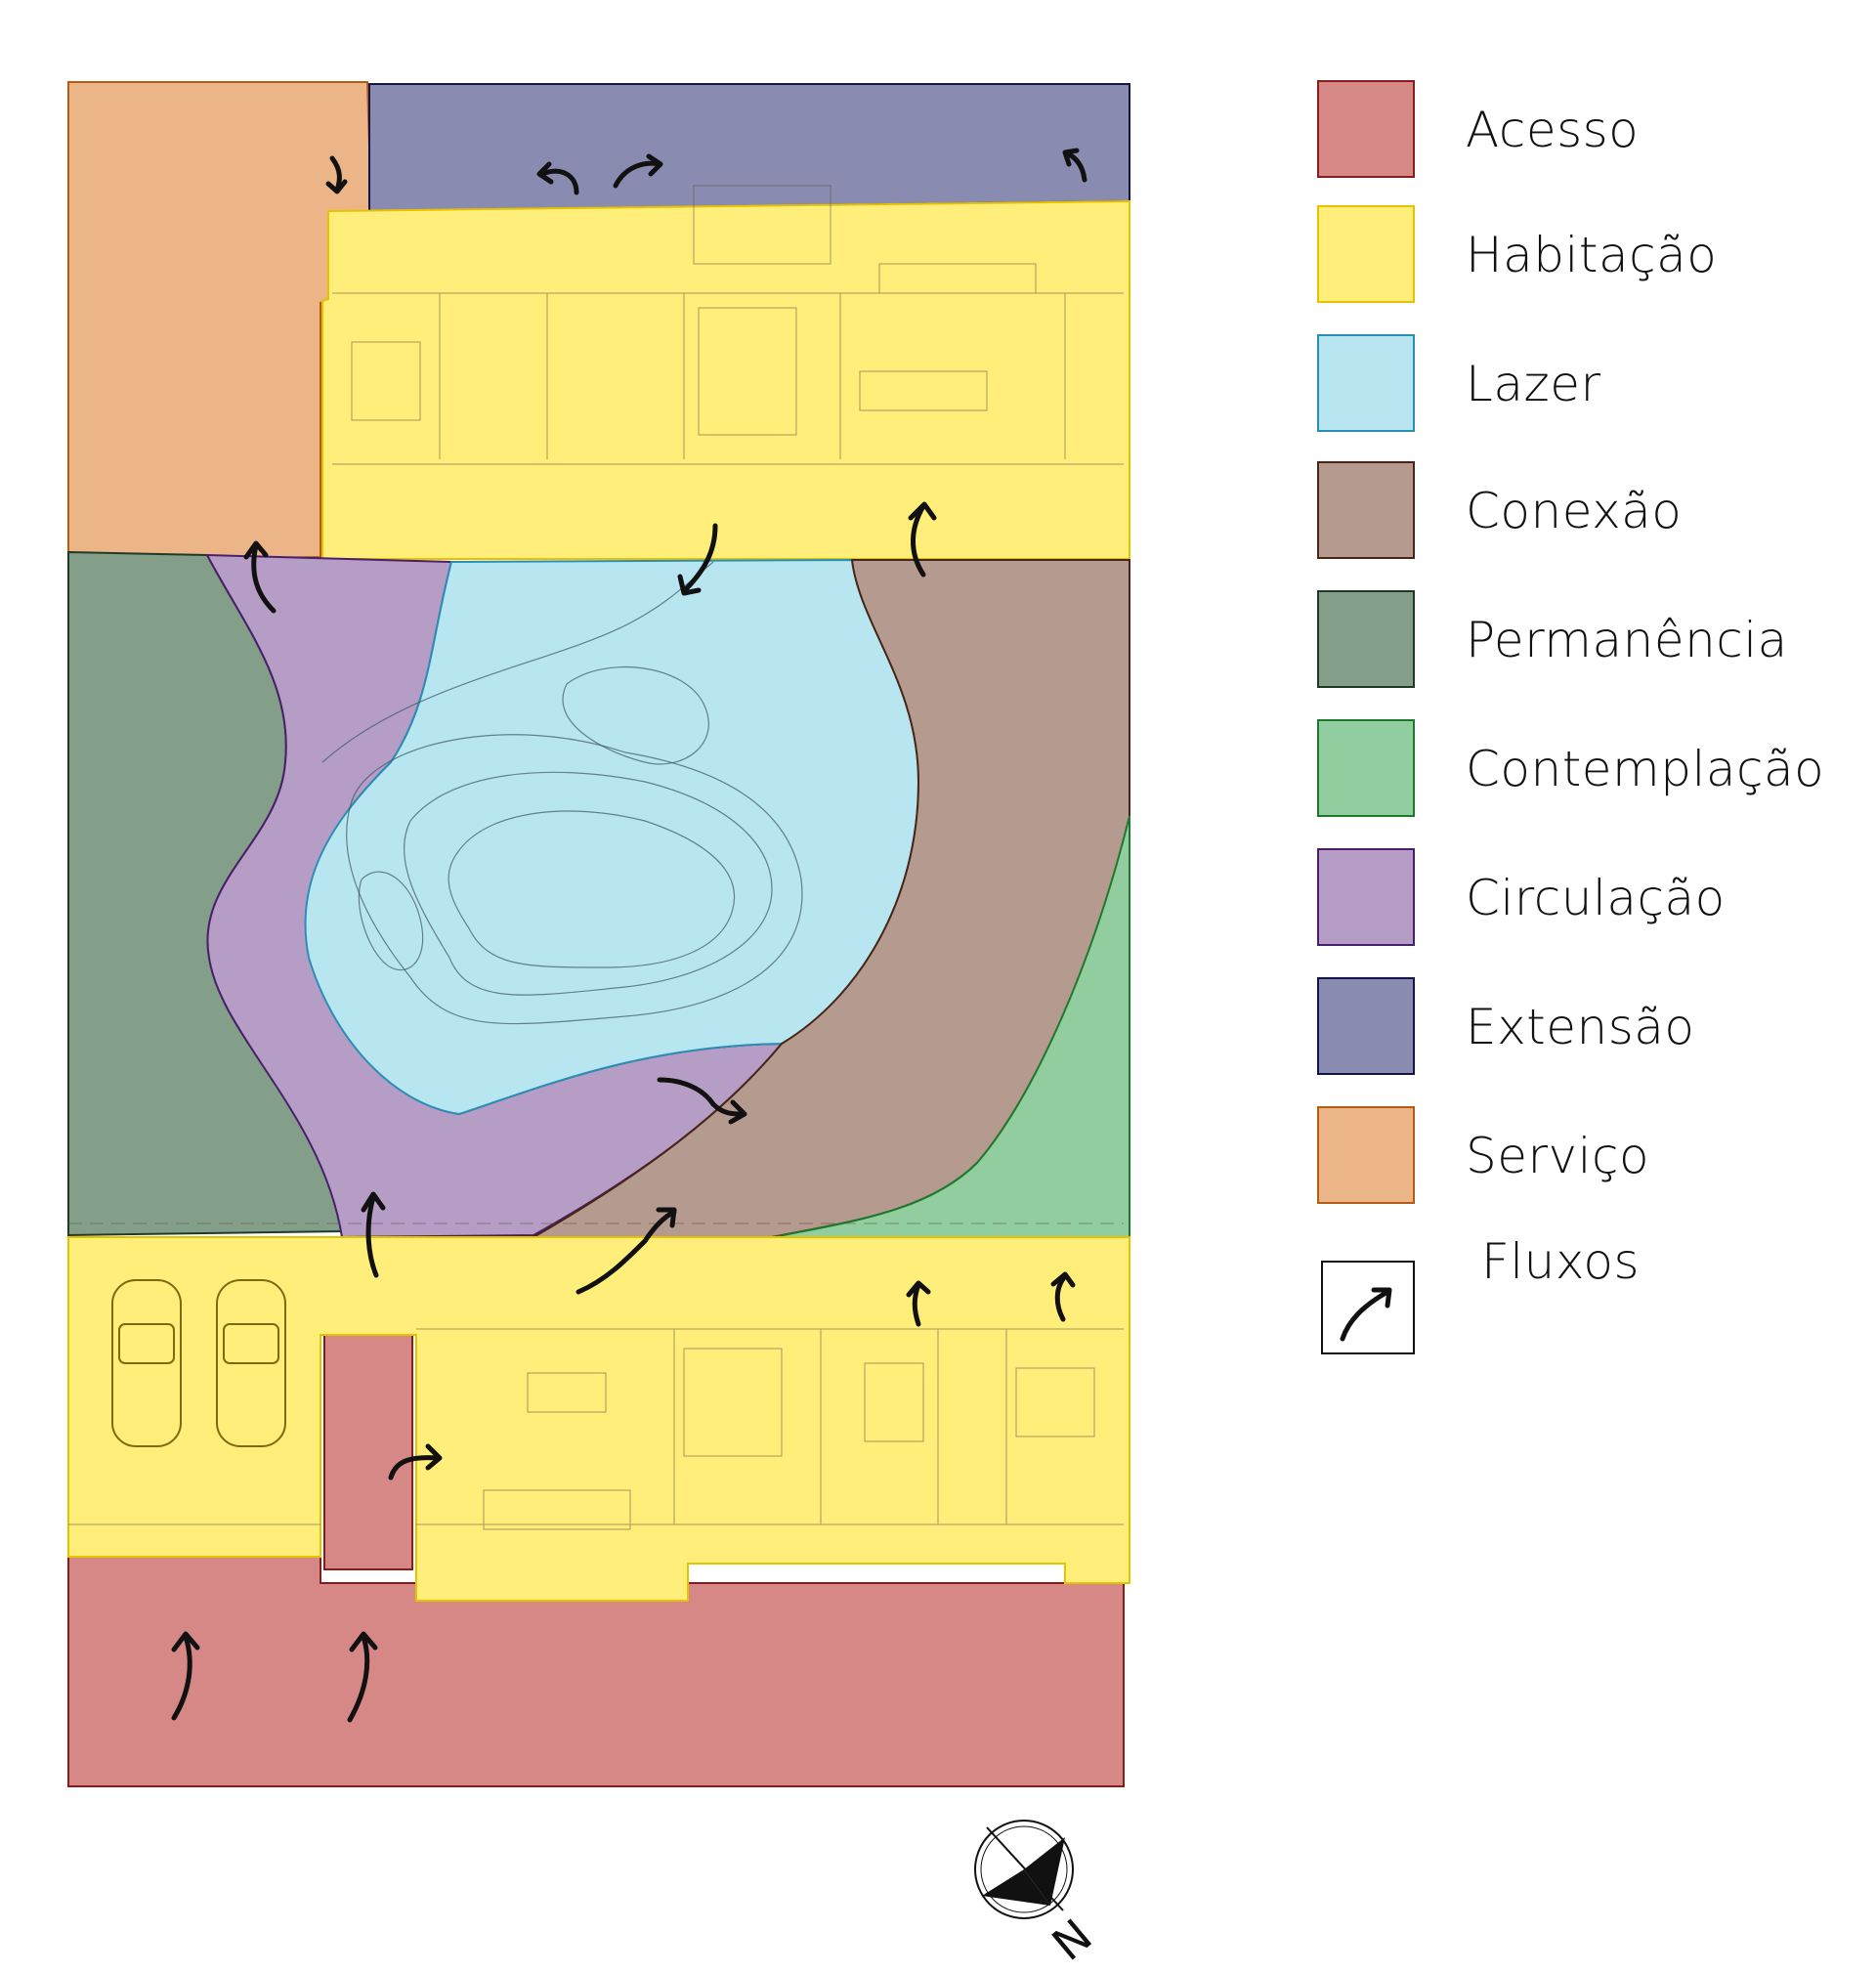 The width and height of the screenshot is (1876, 1973). What do you see at coordinates (1561, 1261) in the screenshot?
I see `legend-label-flow: Fluxos` at bounding box center [1561, 1261].